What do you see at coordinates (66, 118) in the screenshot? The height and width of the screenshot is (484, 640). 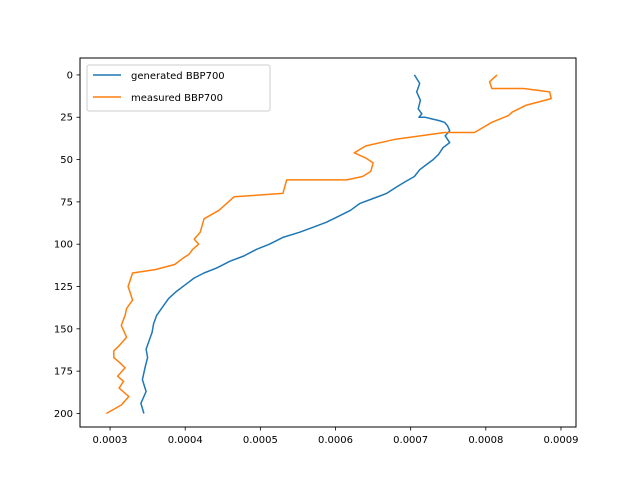 I see `y-tick-label: 25` at bounding box center [66, 118].